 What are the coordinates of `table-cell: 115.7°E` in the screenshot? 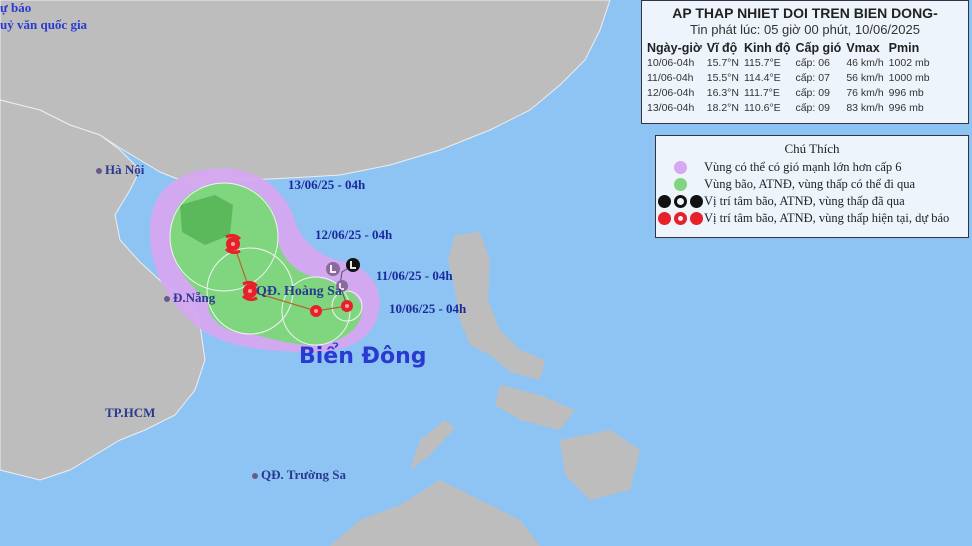 It's located at (762, 63).